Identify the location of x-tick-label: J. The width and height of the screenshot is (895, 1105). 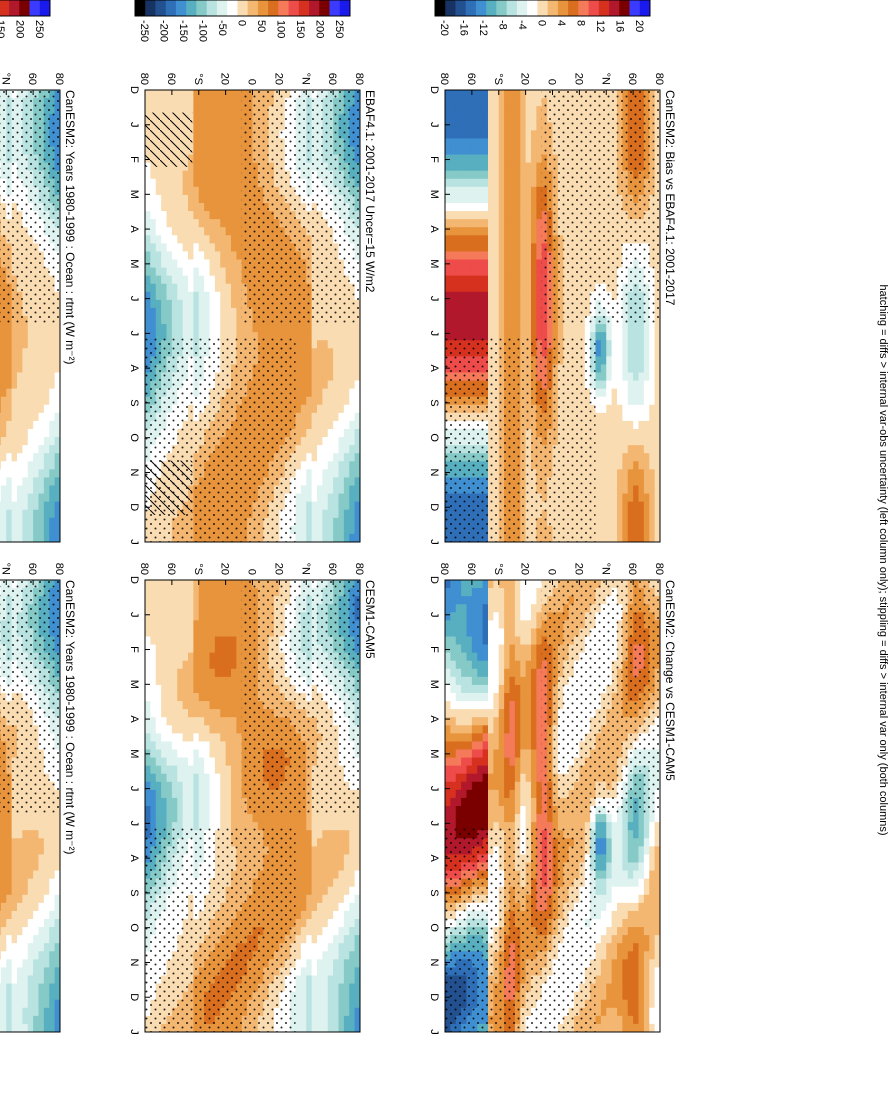
(134, 334).